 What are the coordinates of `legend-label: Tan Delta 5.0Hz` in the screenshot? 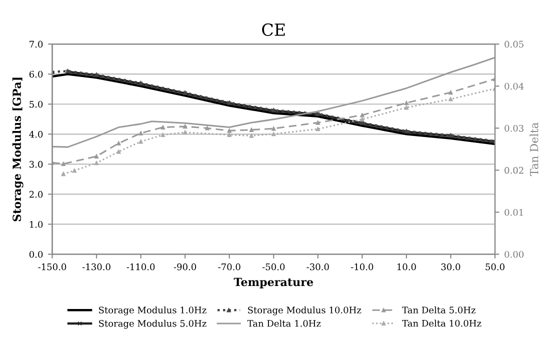 It's located at (439, 310).